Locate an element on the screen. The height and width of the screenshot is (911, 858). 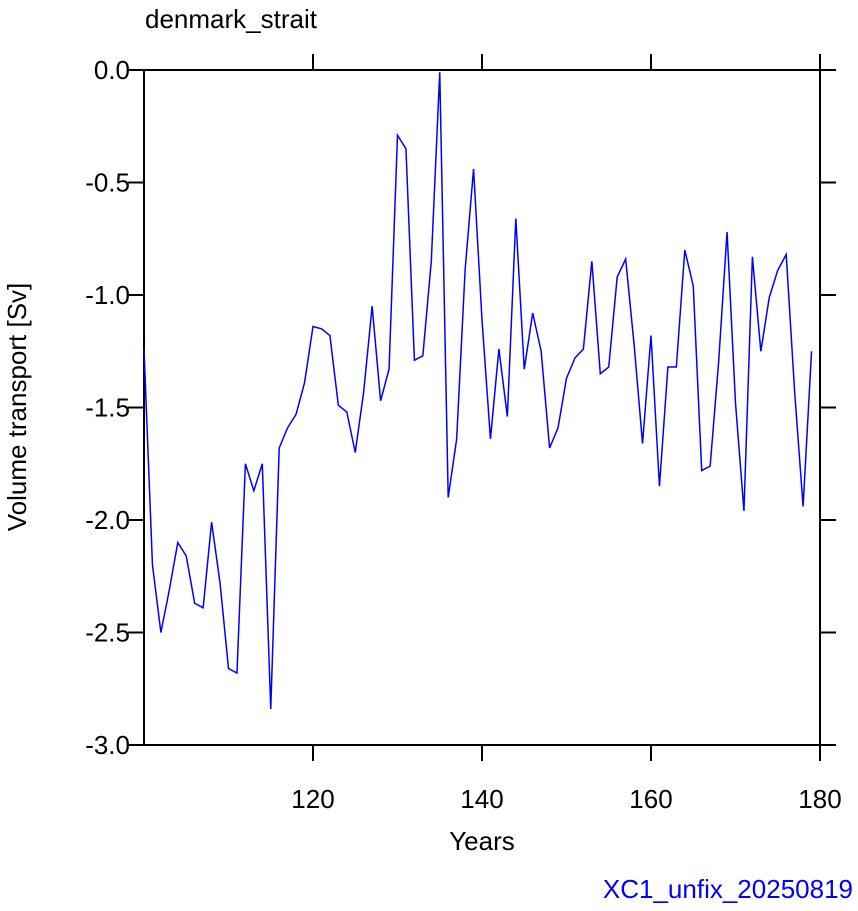
x-tick-label: 120 is located at coordinates (312, 799).